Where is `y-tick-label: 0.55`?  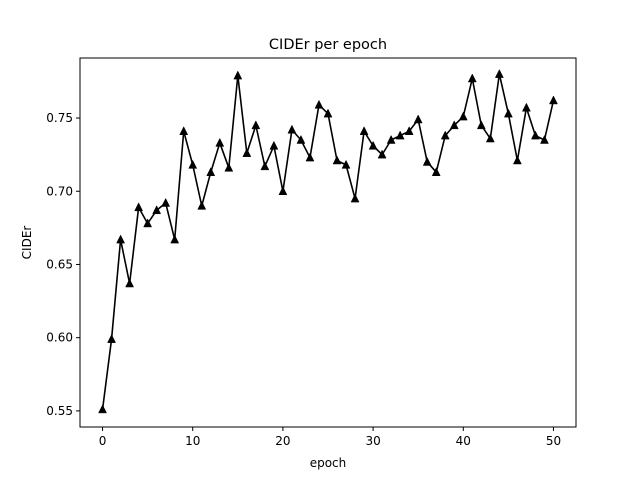
y-tick-label: 0.55 is located at coordinates (59, 411).